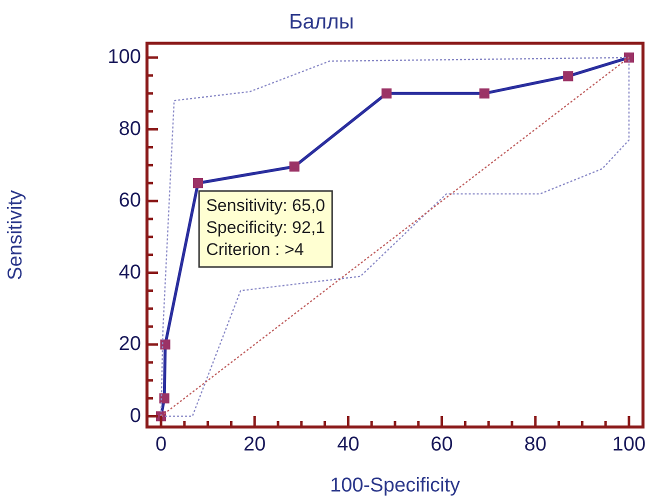 Image resolution: width=659 pixels, height=502 pixels. Describe the element at coordinates (395, 485) in the screenshot. I see `x-axis-title: 100-Specificity` at that location.